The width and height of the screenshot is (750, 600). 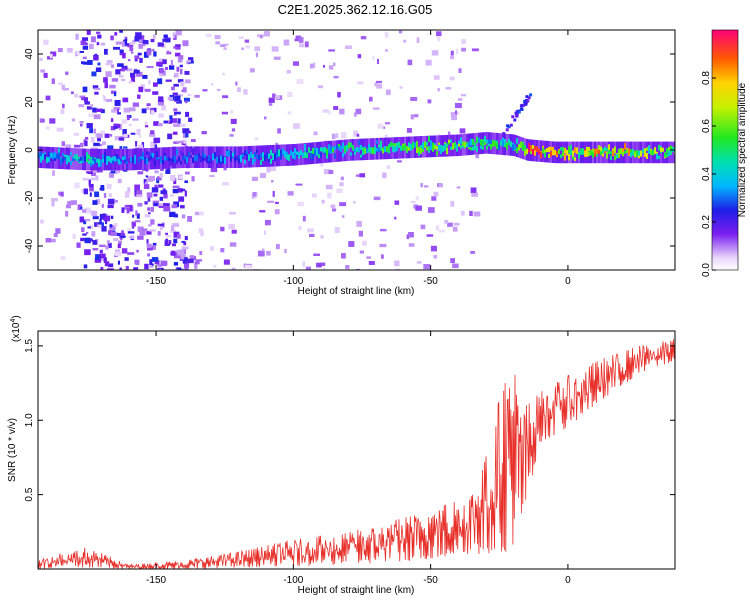 I want to click on heatmap-streak-cell, so click(x=517, y=112).